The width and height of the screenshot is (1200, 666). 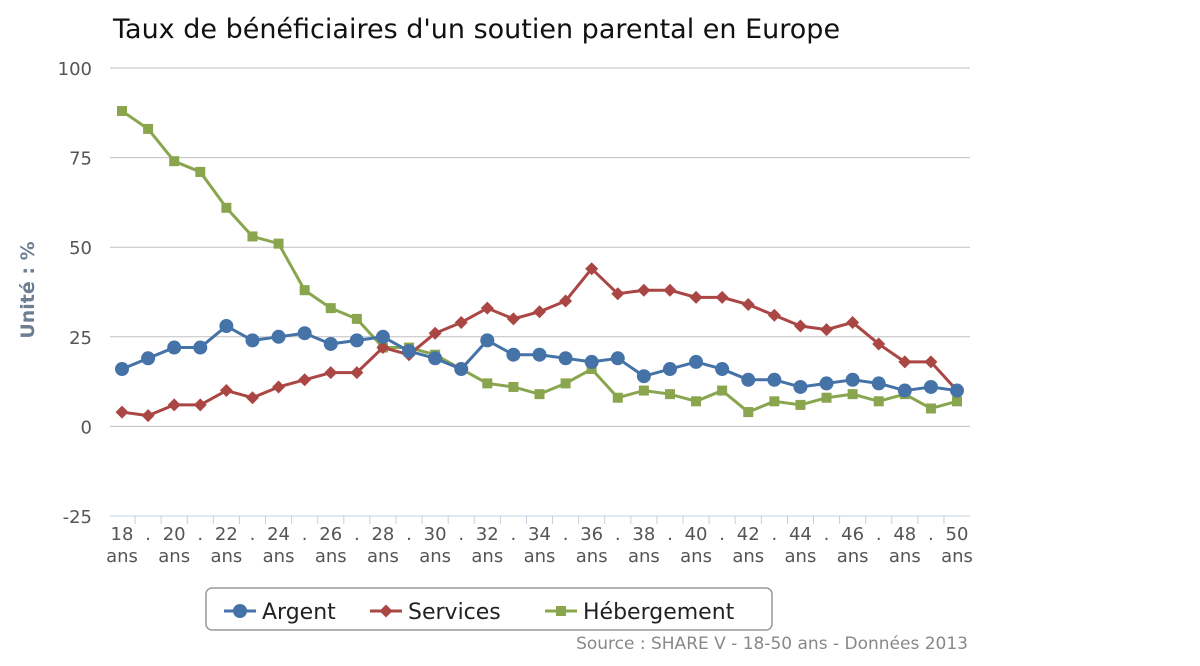 What do you see at coordinates (77, 517) in the screenshot?
I see `y-tick-label: -25` at bounding box center [77, 517].